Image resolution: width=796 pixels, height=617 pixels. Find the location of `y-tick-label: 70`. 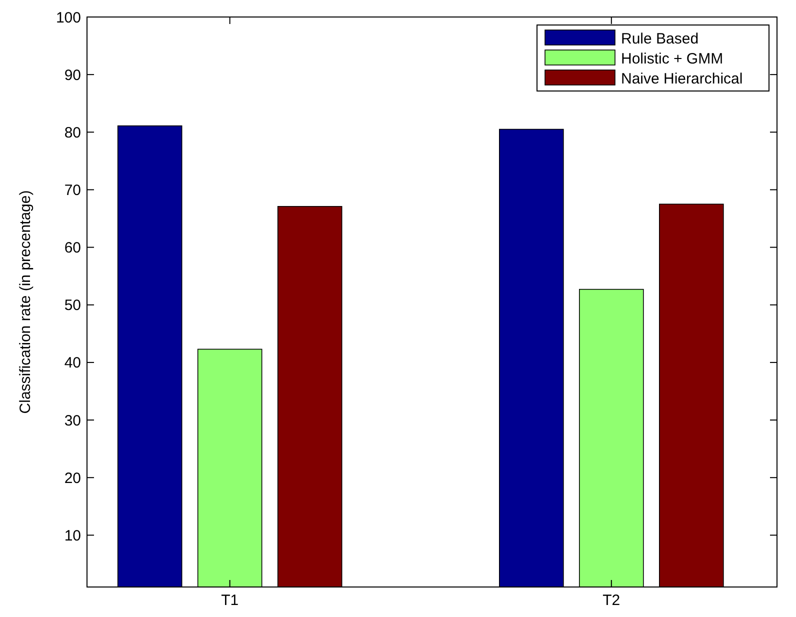

y-tick-label: 70 is located at coordinates (72, 190).